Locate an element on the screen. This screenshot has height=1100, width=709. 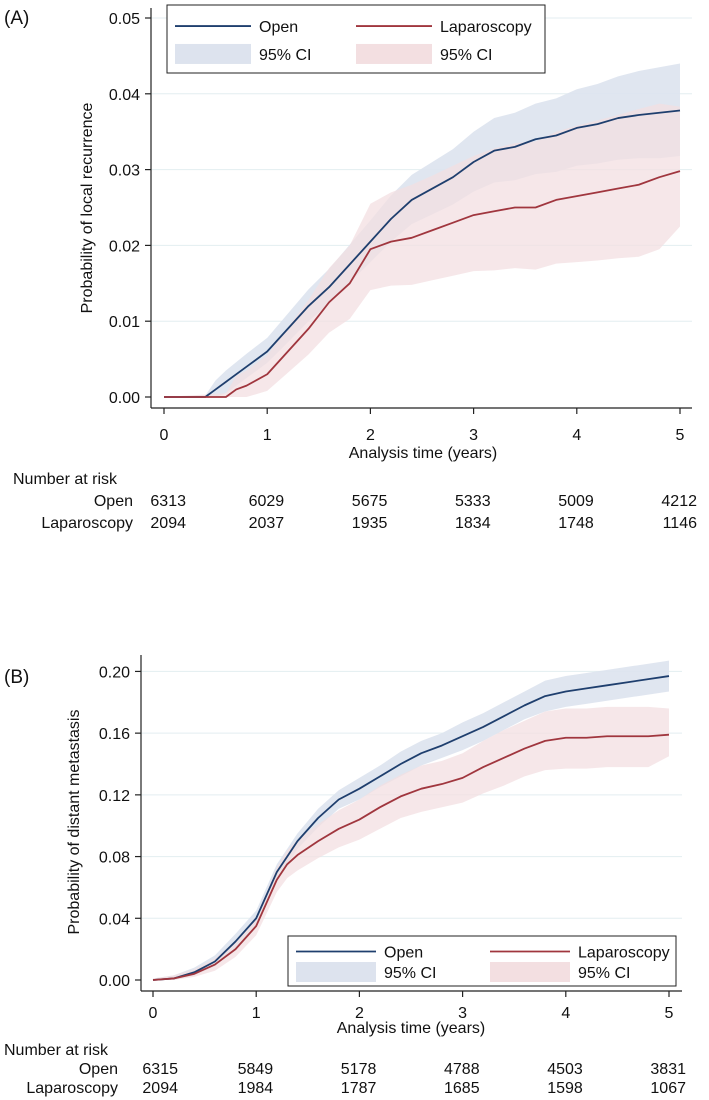
risk-value: 1748 is located at coordinates (576, 523).